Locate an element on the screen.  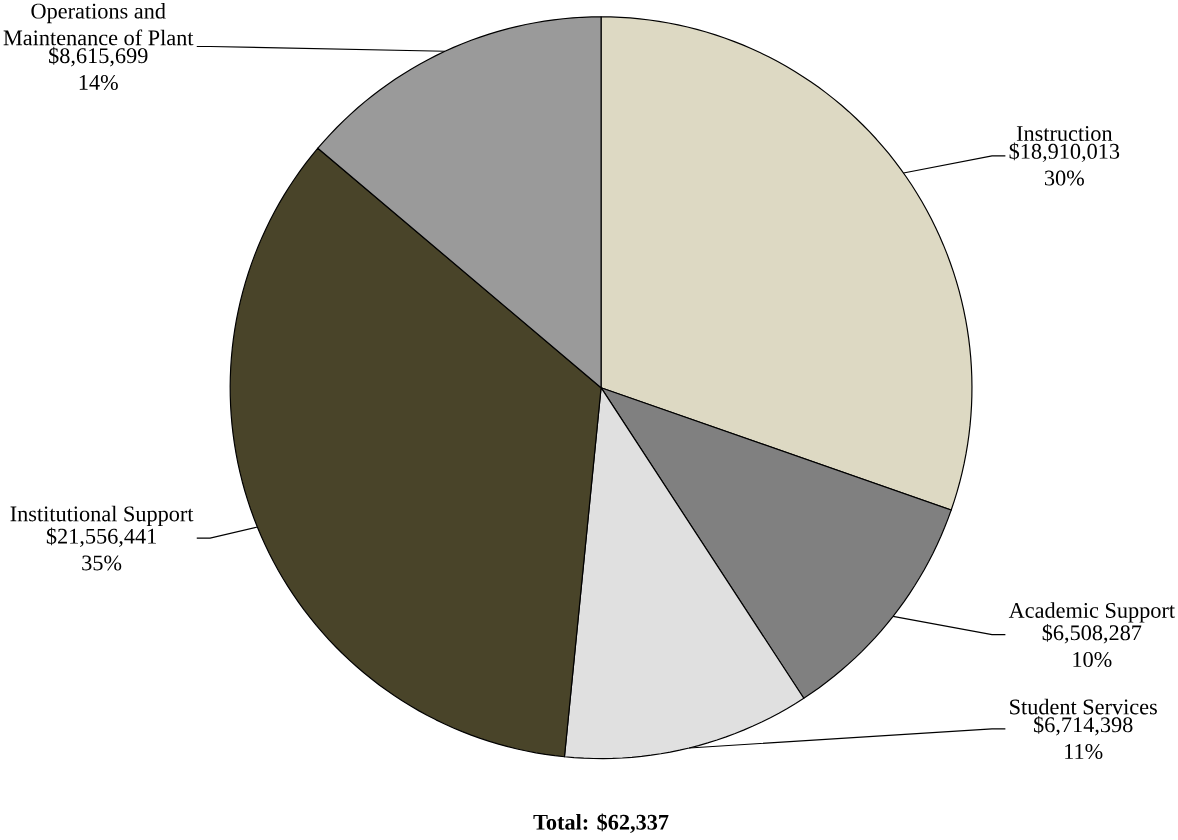
text: Total: $62,337 is located at coordinates (601, 823).